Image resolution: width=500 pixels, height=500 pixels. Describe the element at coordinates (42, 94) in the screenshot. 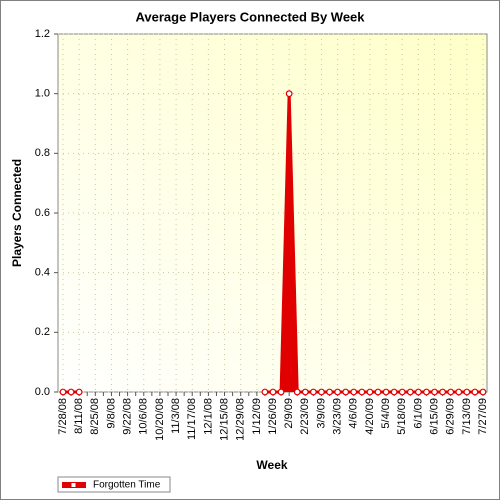

I see `y-tick-label: 1.0` at that location.